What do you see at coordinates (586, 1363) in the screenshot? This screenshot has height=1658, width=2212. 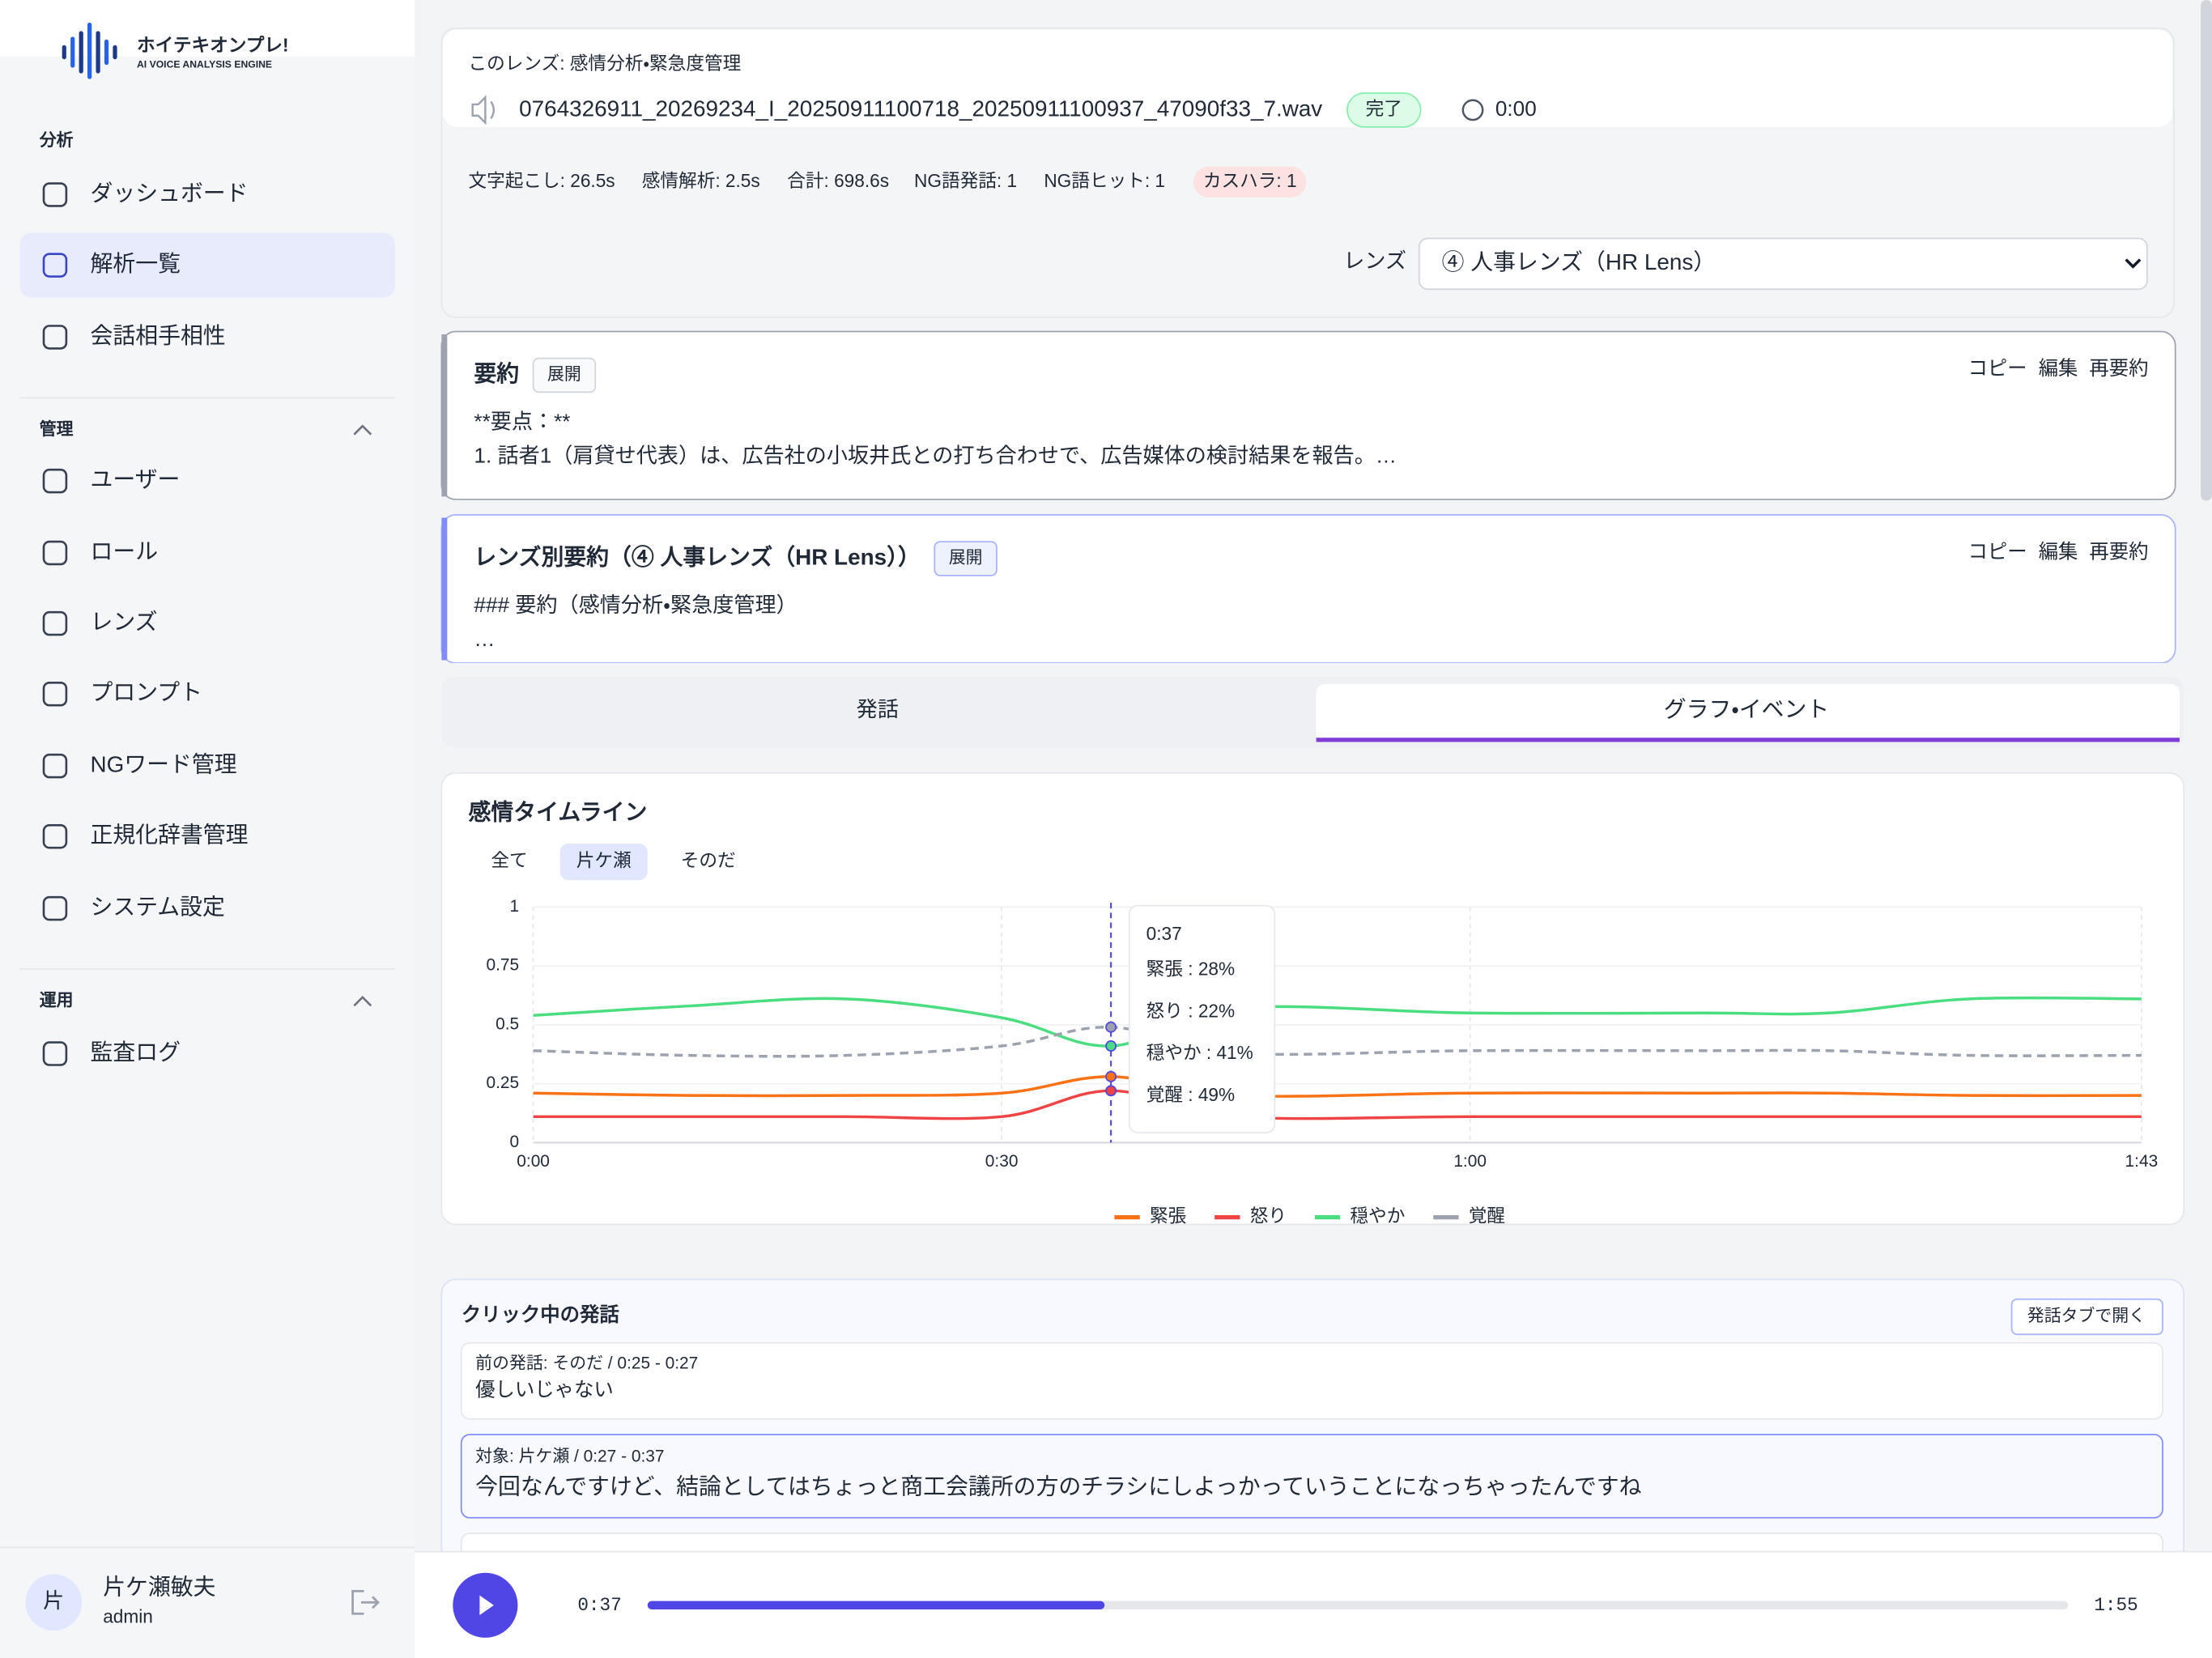 I see `utterance-meta: 前の発話: そのだ / 0:25 - 0:27` at bounding box center [586, 1363].